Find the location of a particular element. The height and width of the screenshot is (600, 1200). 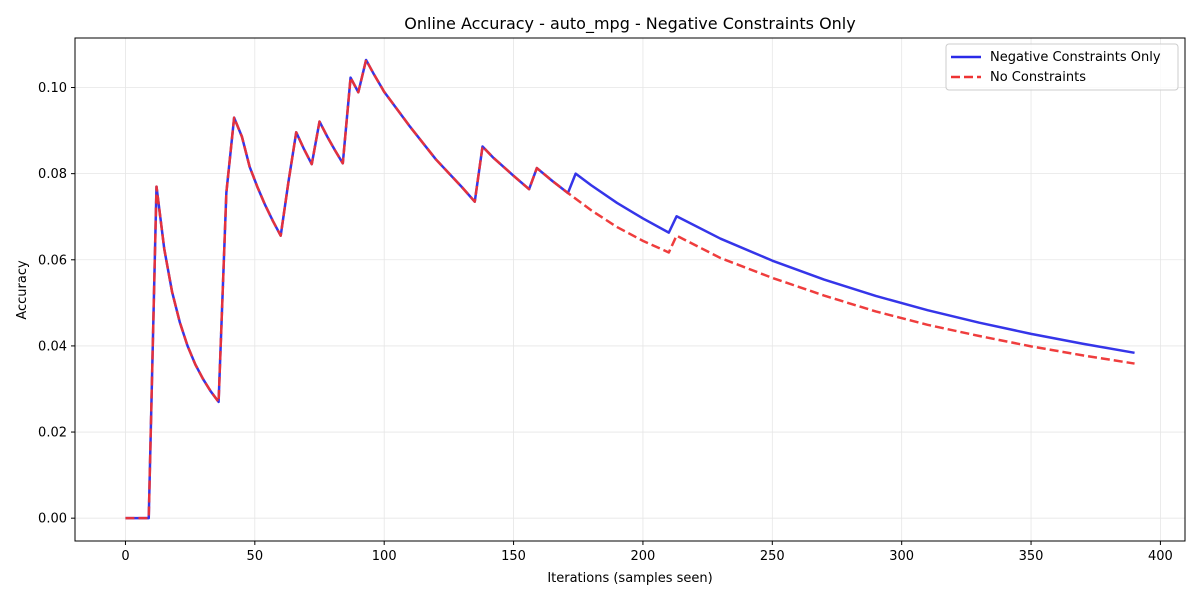

y-tick-label: 0.04 is located at coordinates (52, 346).